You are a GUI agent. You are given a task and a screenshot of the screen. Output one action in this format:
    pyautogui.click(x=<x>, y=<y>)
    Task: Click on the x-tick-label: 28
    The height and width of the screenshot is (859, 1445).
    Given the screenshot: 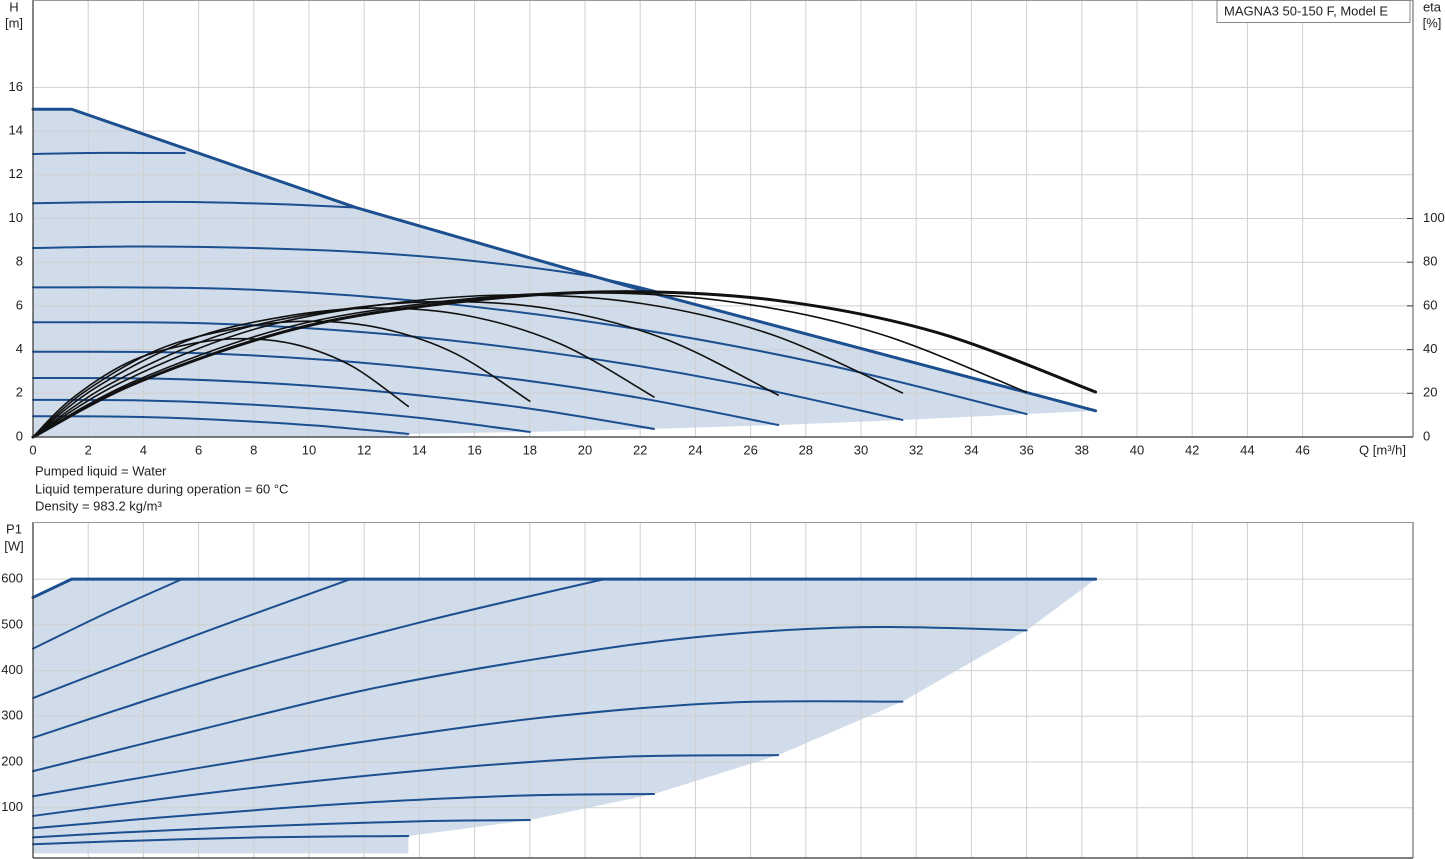 What is the action you would take?
    pyautogui.click(x=806, y=449)
    